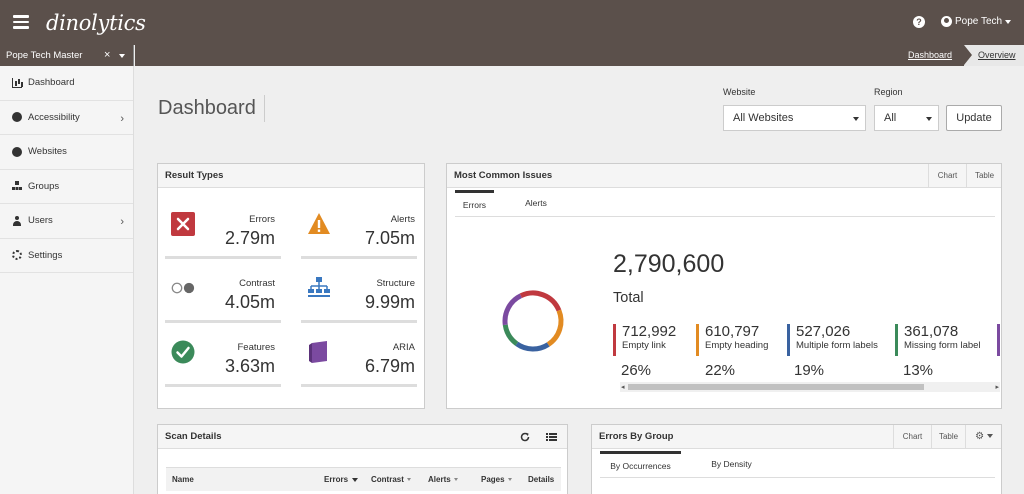 Image resolution: width=1024 pixels, height=494 pixels. Describe the element at coordinates (997, 387) in the screenshot. I see `scroll-right-icon: ▸` at that location.